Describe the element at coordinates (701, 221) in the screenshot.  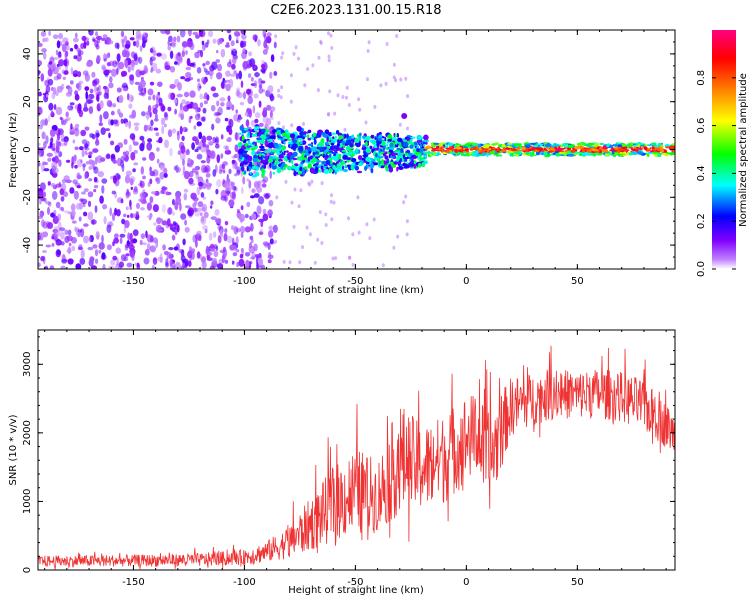
I see `colorbar-tick-label: 0.2` at that location.